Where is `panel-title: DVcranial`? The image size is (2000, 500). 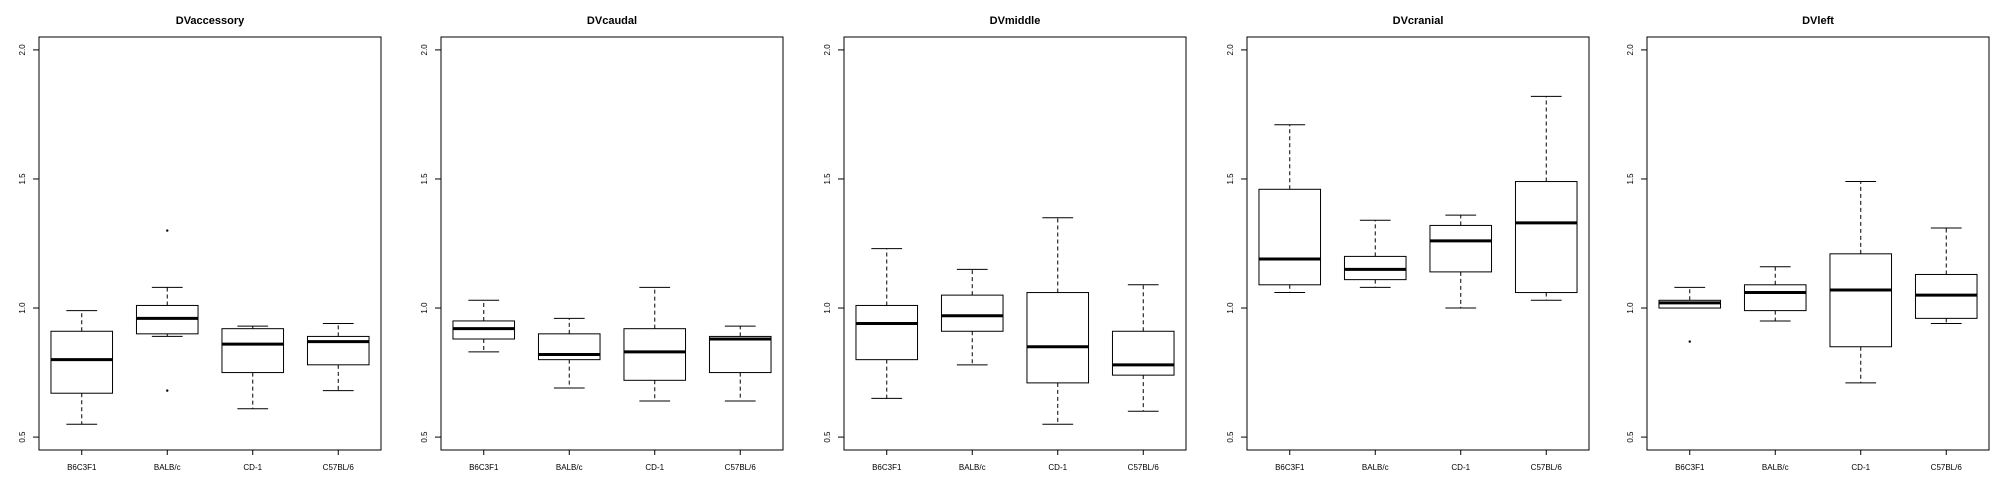 panel-title: DVcranial is located at coordinates (1418, 21).